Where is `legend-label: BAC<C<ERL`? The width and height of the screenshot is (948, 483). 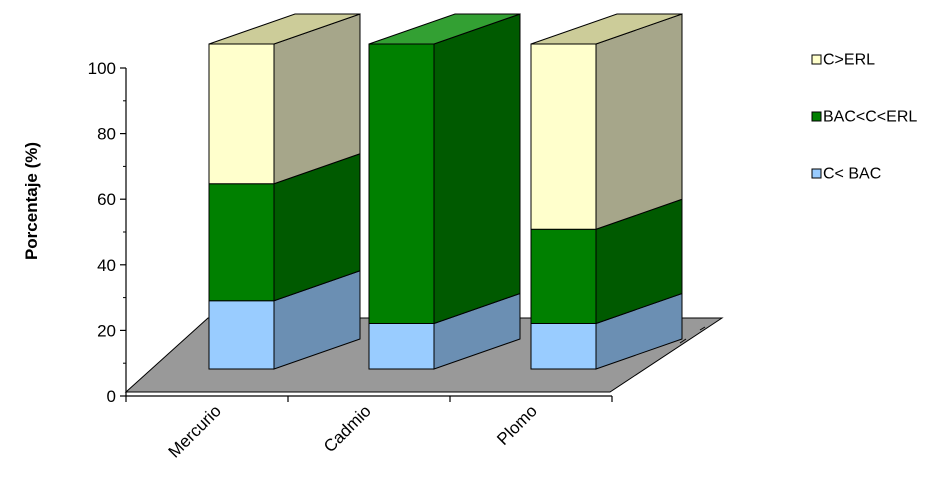 legend-label: BAC<C<ERL is located at coordinates (870, 117).